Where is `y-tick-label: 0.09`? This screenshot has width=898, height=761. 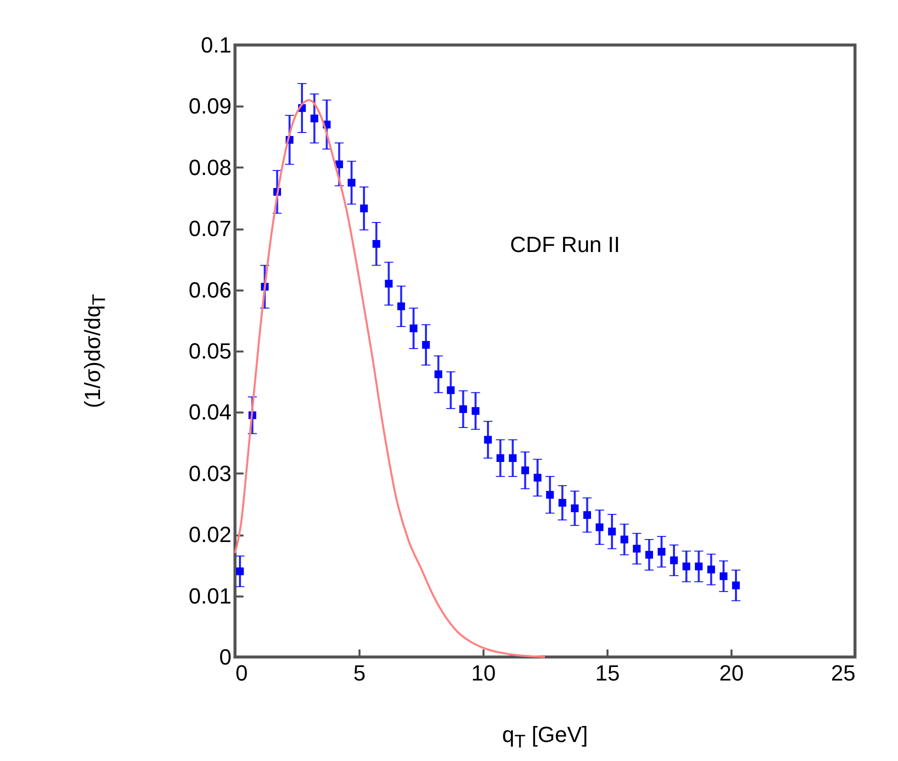
y-tick-label: 0.09 is located at coordinates (210, 106).